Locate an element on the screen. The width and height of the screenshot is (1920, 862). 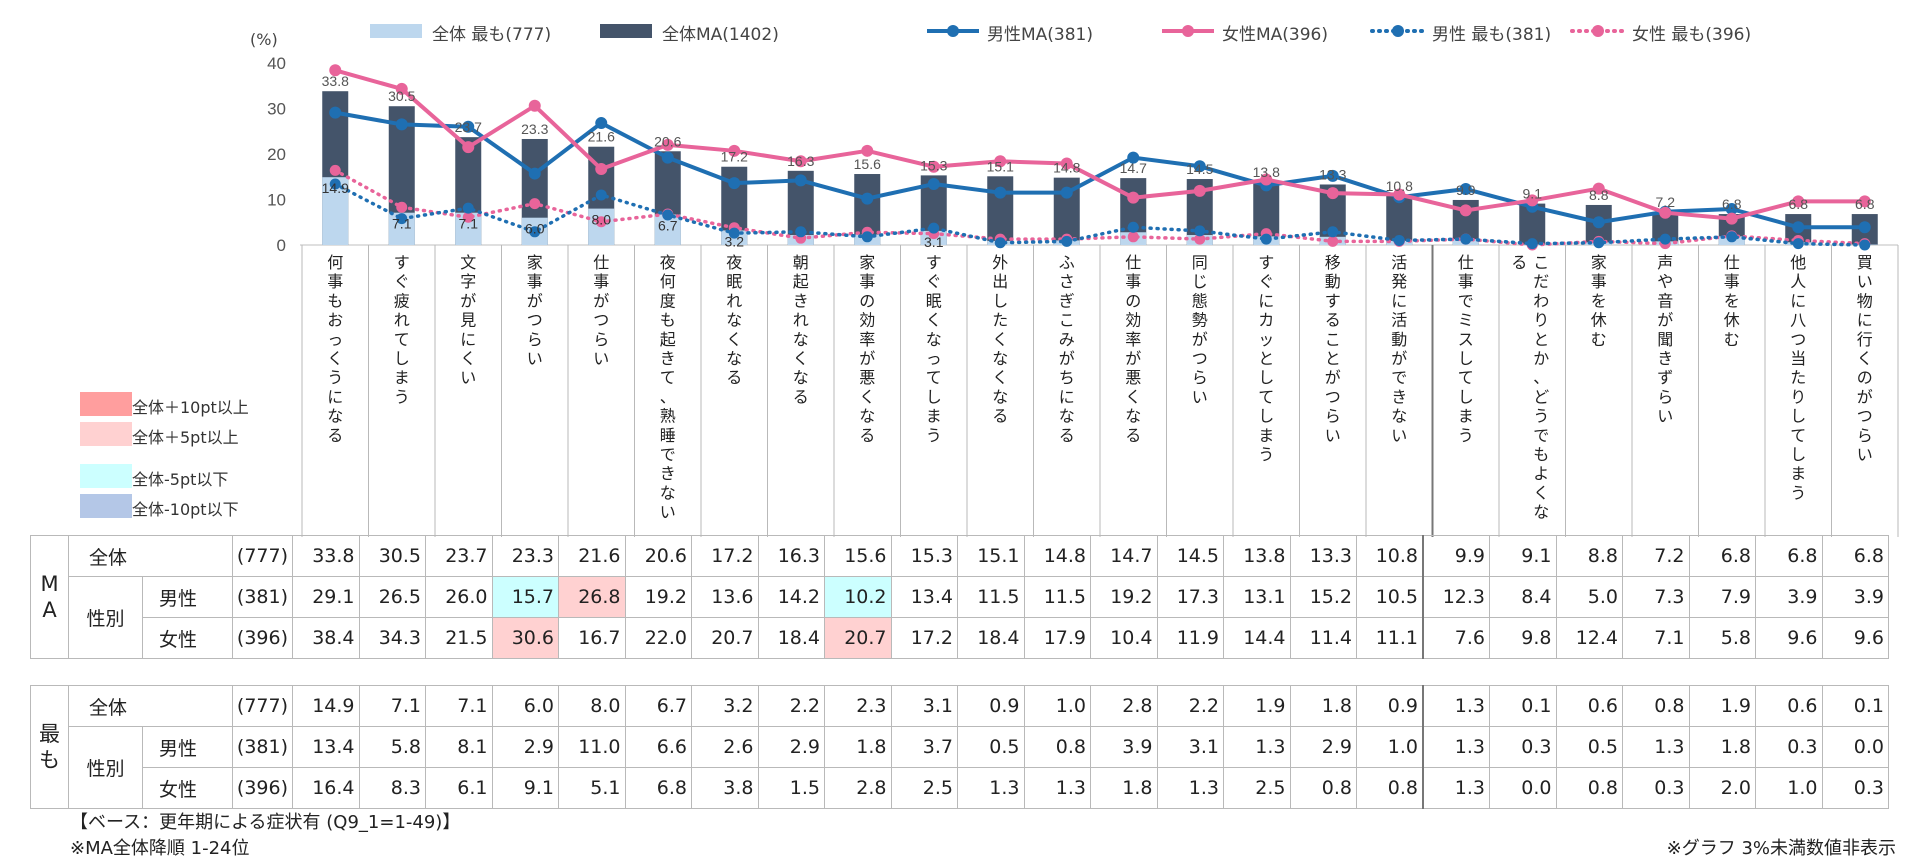
female-ma-line is located at coordinates (1099, 144).